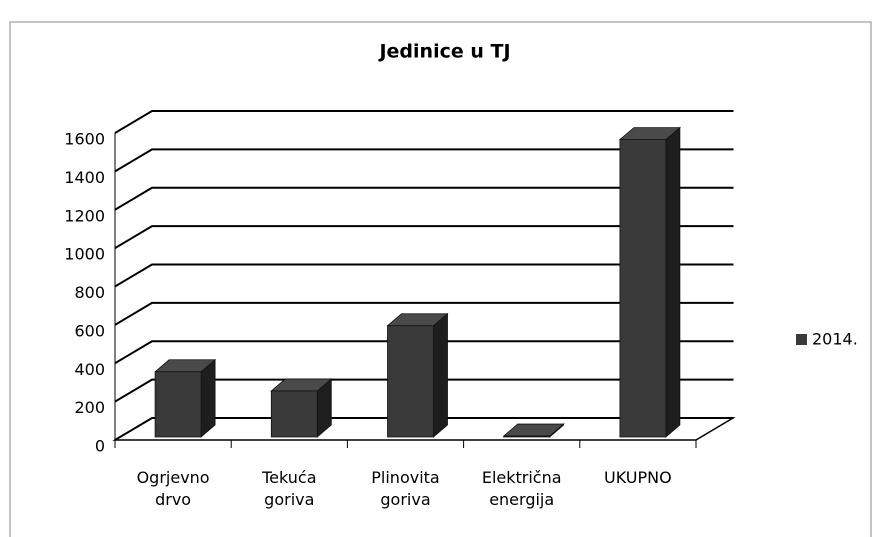 The width and height of the screenshot is (878, 537). What do you see at coordinates (89, 407) in the screenshot?
I see `y-tick-label: 200` at bounding box center [89, 407].